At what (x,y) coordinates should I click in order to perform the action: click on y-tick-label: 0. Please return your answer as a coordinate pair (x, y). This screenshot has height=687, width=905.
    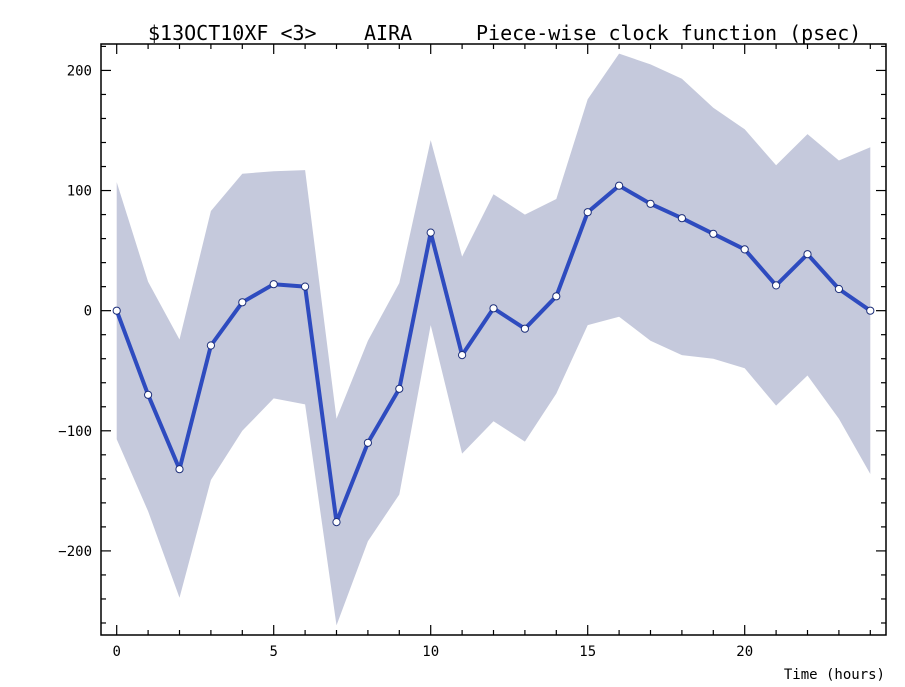
    Looking at the image, I should click on (88, 312).